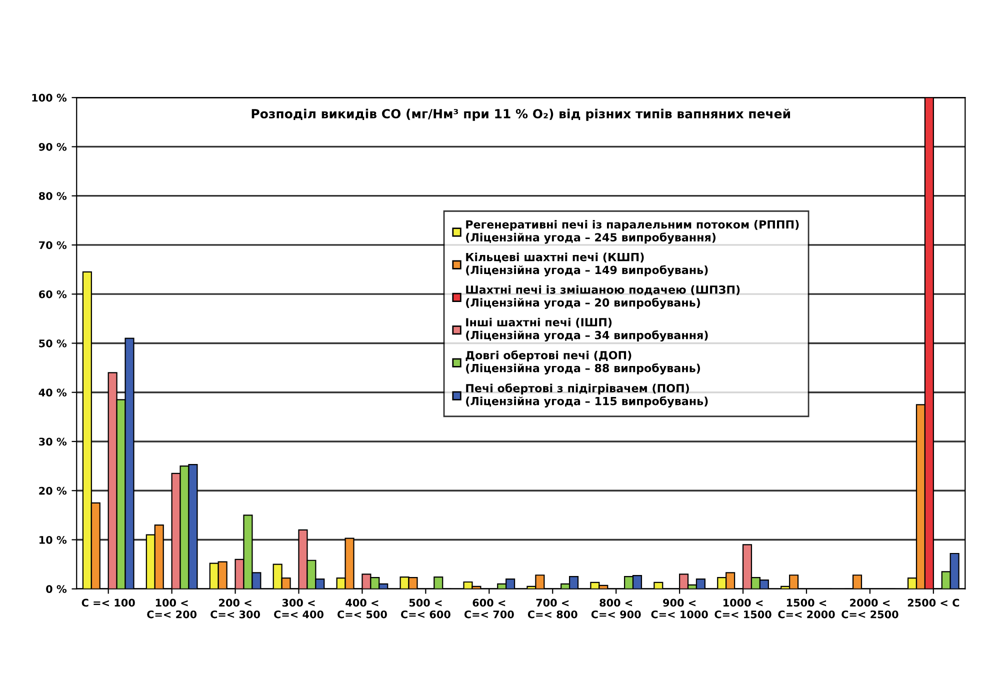  I want to click on legend-label: Інші шахтні печі (ІШП) (Ліцензійна угода – 34 випробування), so click(587, 330).